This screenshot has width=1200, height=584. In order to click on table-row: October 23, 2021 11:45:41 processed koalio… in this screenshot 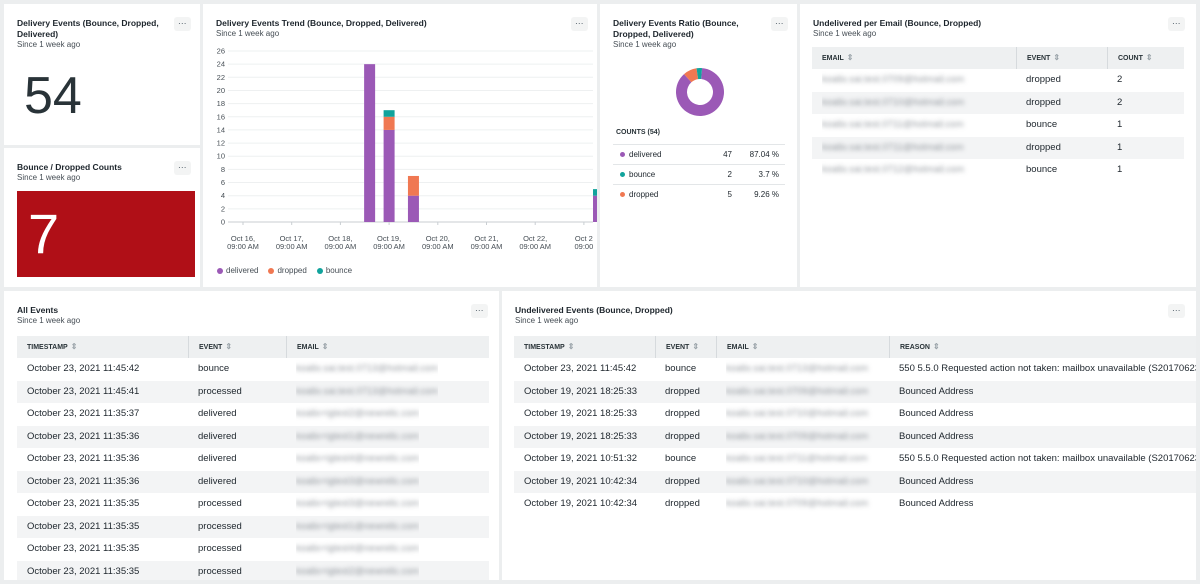, I will do `click(253, 391)`.